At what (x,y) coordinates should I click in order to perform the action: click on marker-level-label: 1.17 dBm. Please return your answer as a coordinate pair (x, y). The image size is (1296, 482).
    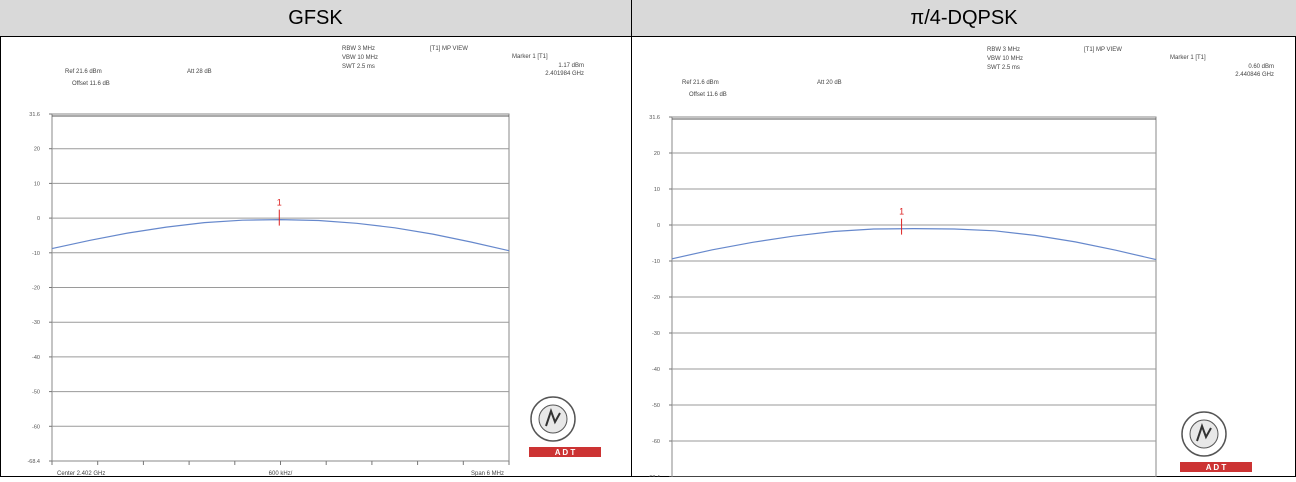
    Looking at the image, I should click on (571, 66).